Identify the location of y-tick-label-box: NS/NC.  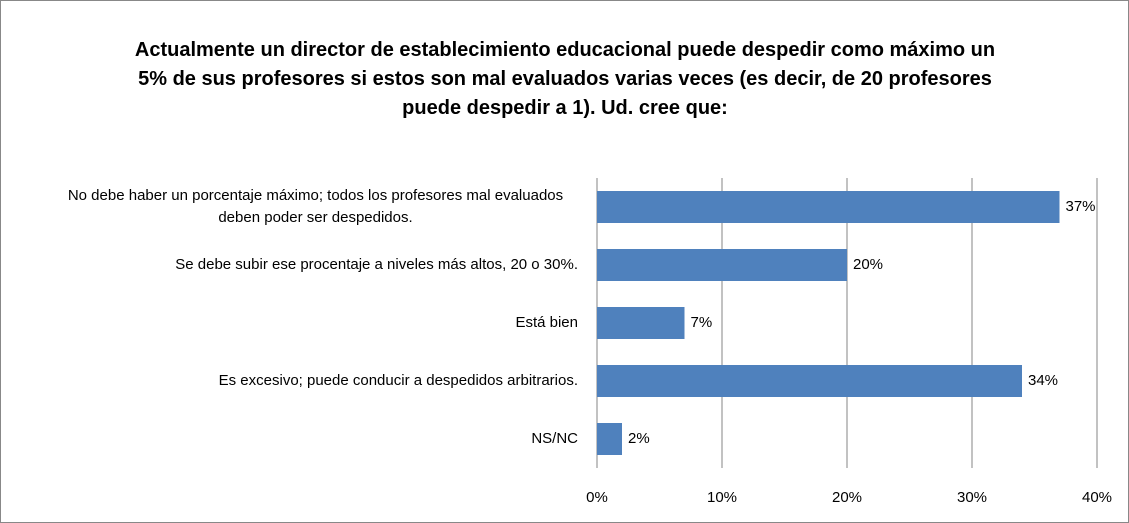
(298, 439).